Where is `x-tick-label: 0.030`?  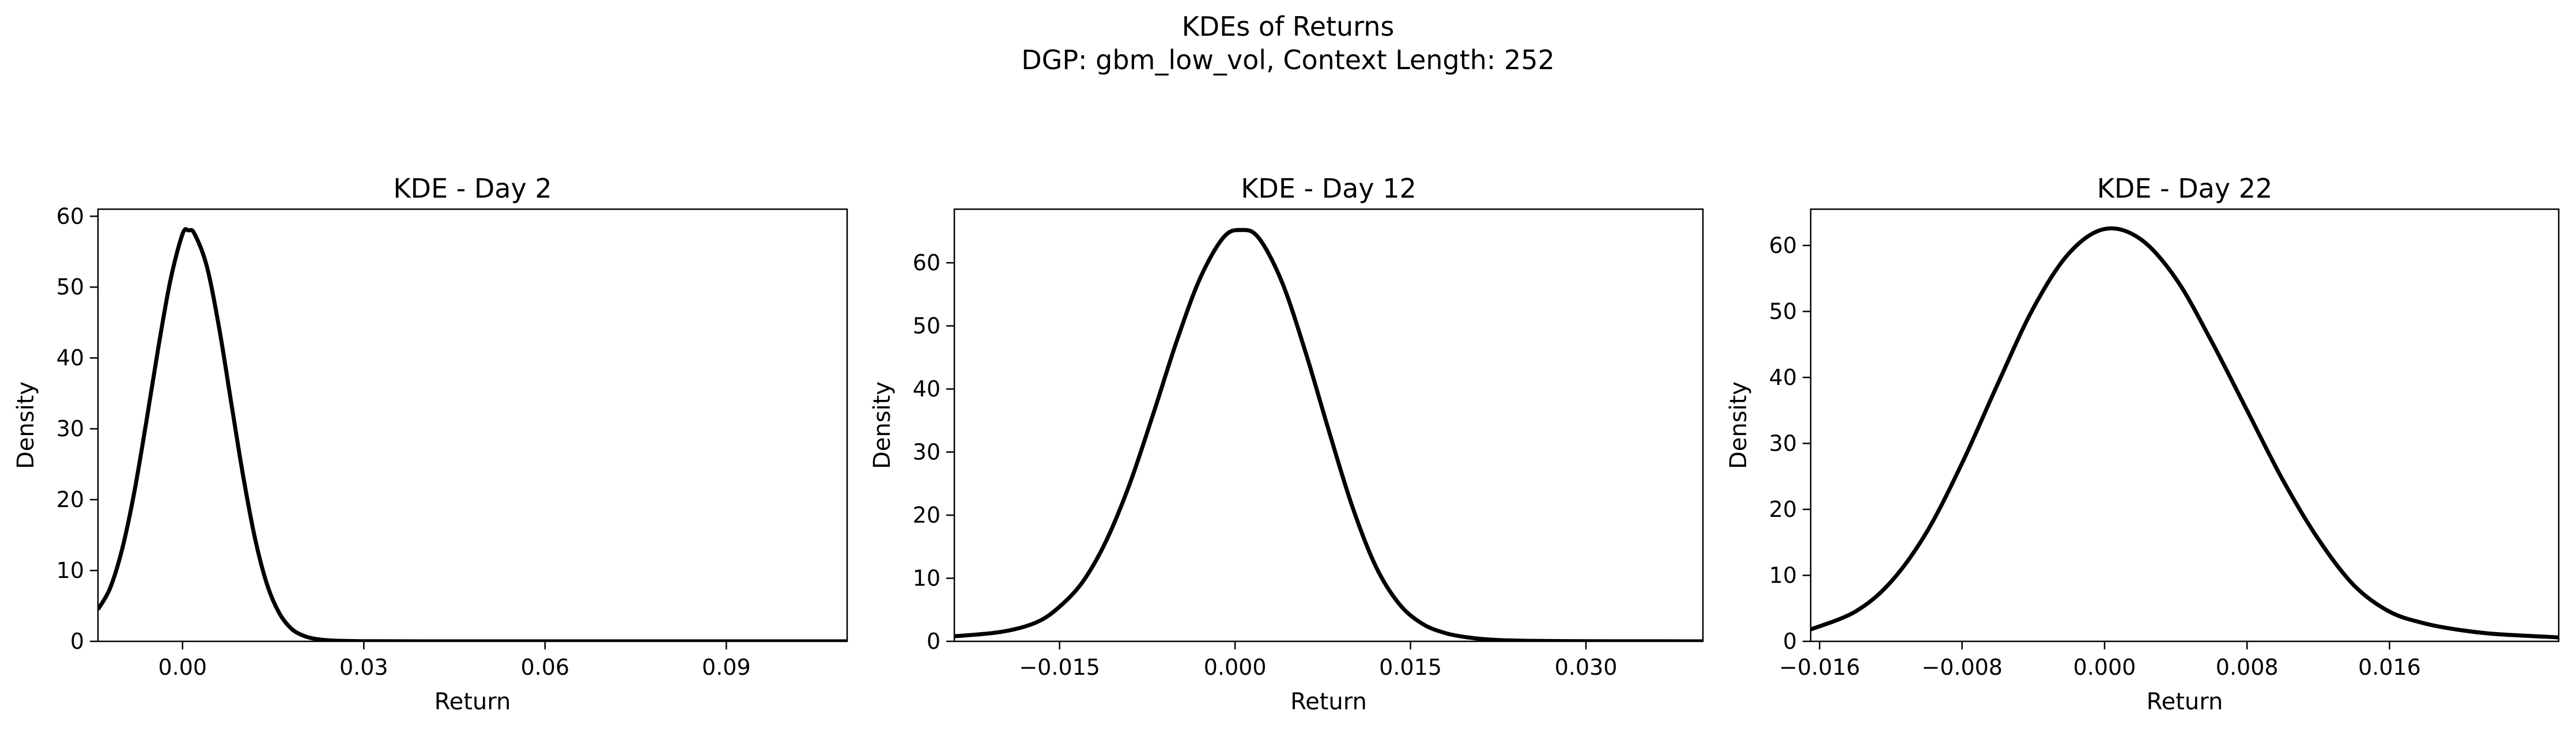
x-tick-label: 0.030 is located at coordinates (1586, 667).